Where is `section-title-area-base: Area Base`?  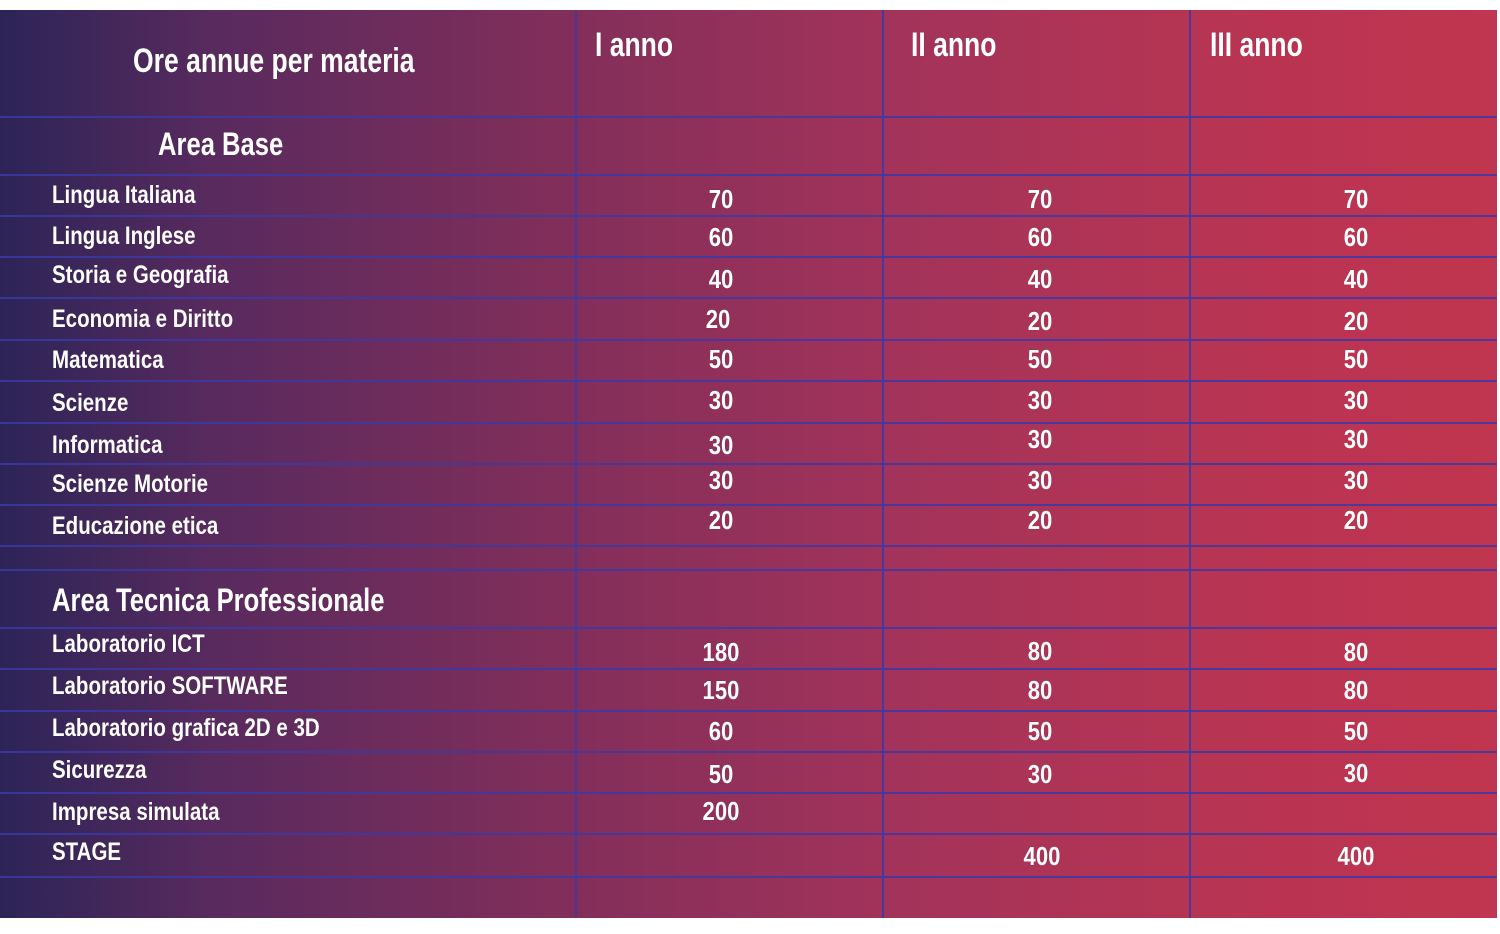
section-title-area-base: Area Base is located at coordinates (221, 144).